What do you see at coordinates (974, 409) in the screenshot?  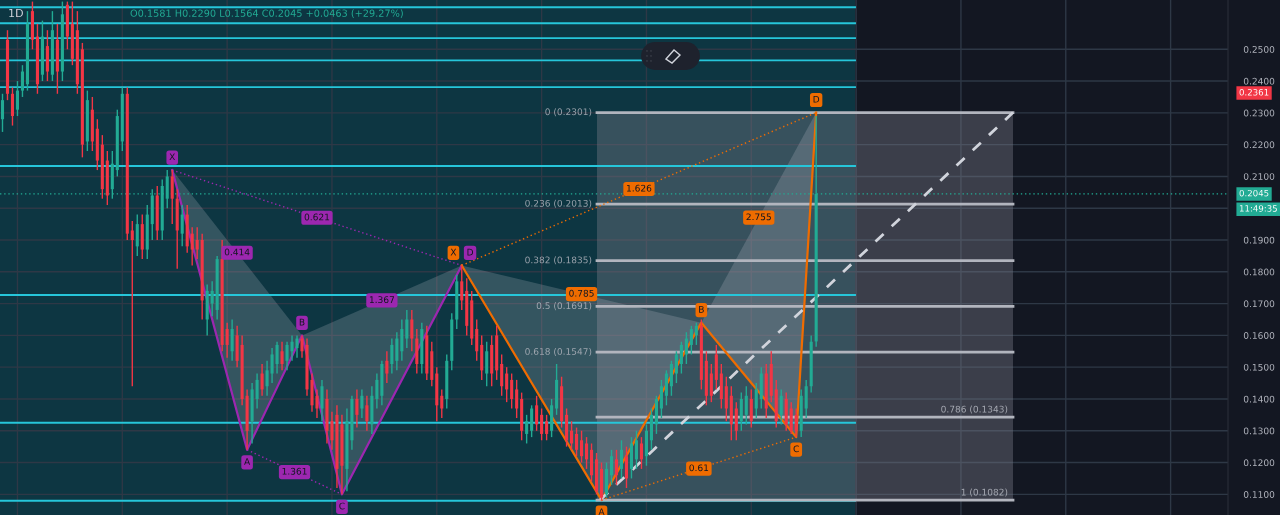 I see `ref-line-label: 0.786 (0.1343)` at bounding box center [974, 409].